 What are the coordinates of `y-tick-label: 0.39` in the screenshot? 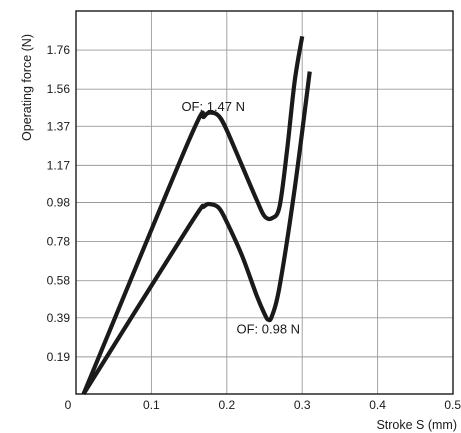 It's located at (59, 318).